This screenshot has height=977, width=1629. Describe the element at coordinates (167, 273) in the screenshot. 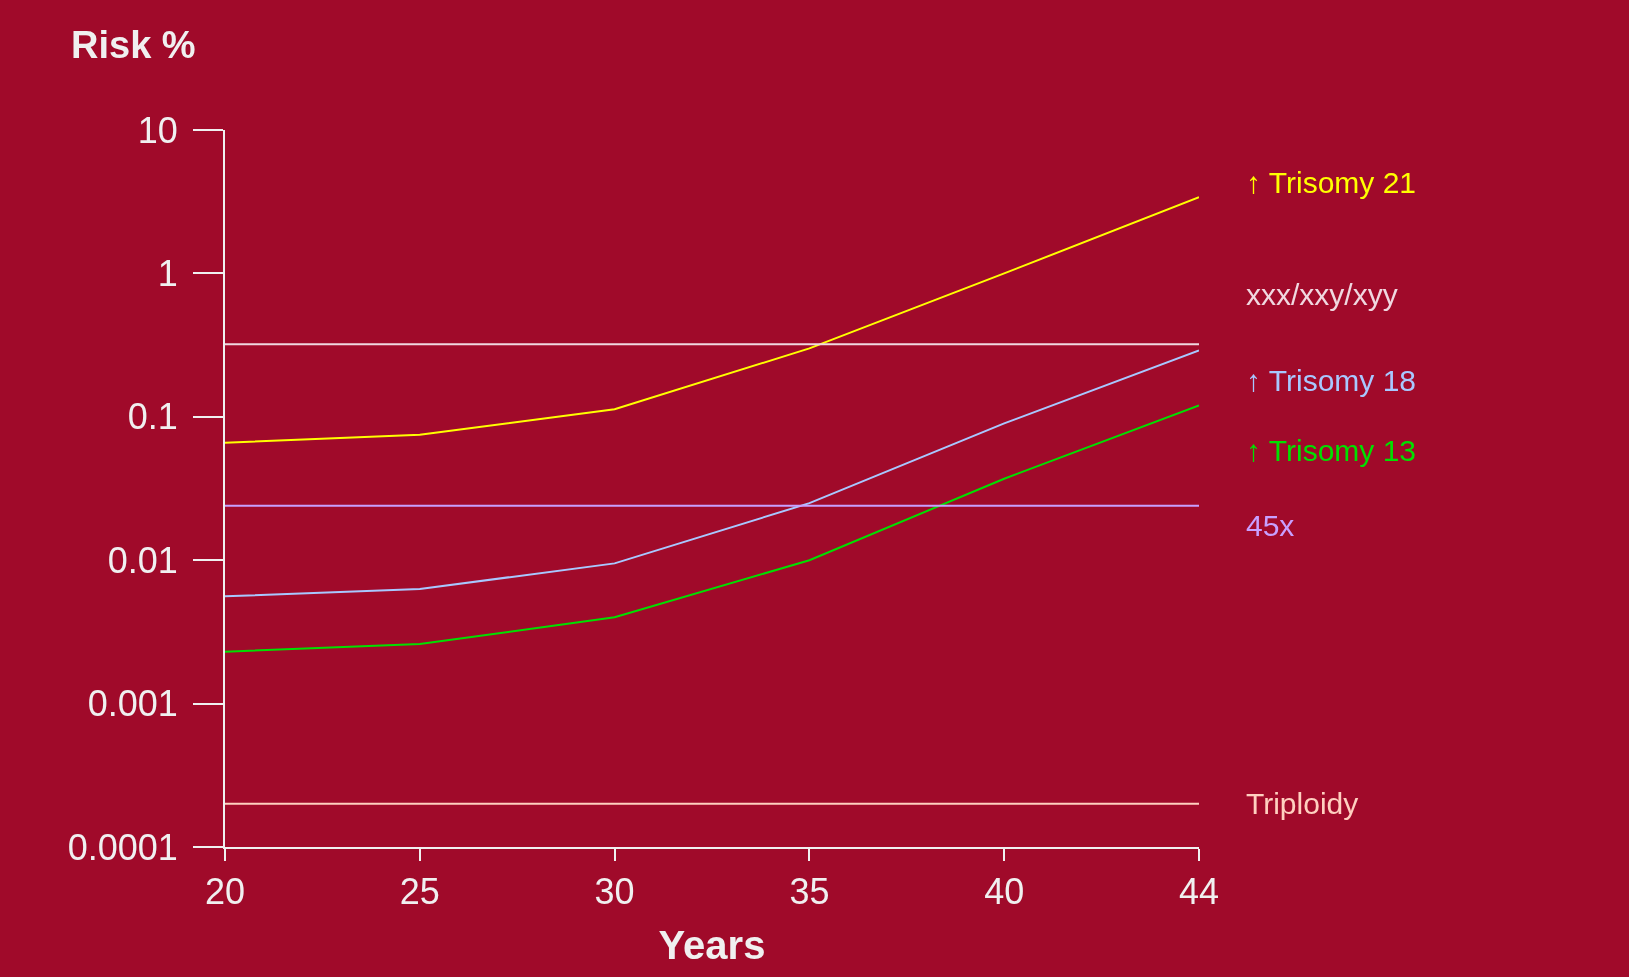

I see `y-tick-label: 1` at that location.